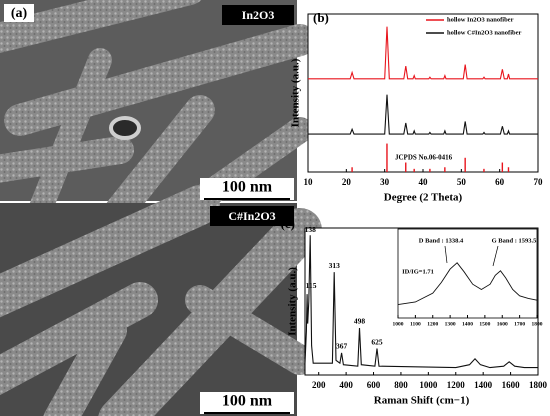 The height and width of the screenshot is (416, 550). I want to click on x-tick-label: 1100, so click(415, 324).